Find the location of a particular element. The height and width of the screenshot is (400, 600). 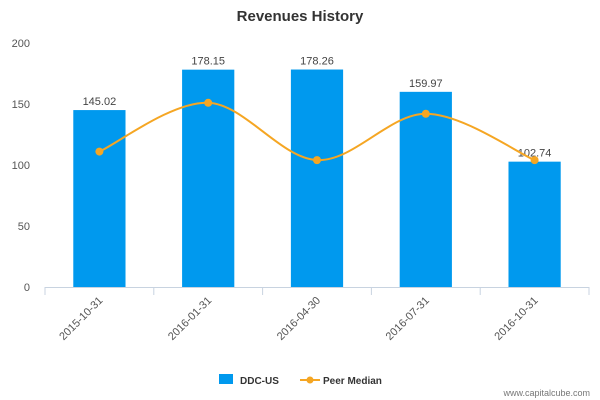

bar-value-label: 159.97 is located at coordinates (426, 84).